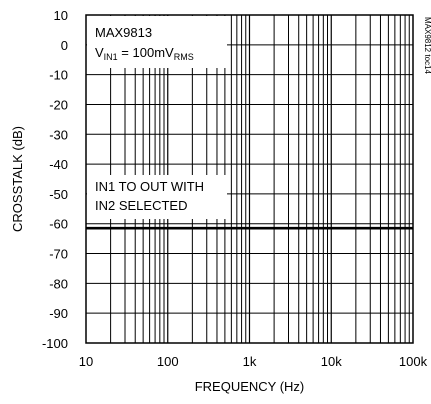  I want to click on y-tick-label: -60, so click(58, 224).